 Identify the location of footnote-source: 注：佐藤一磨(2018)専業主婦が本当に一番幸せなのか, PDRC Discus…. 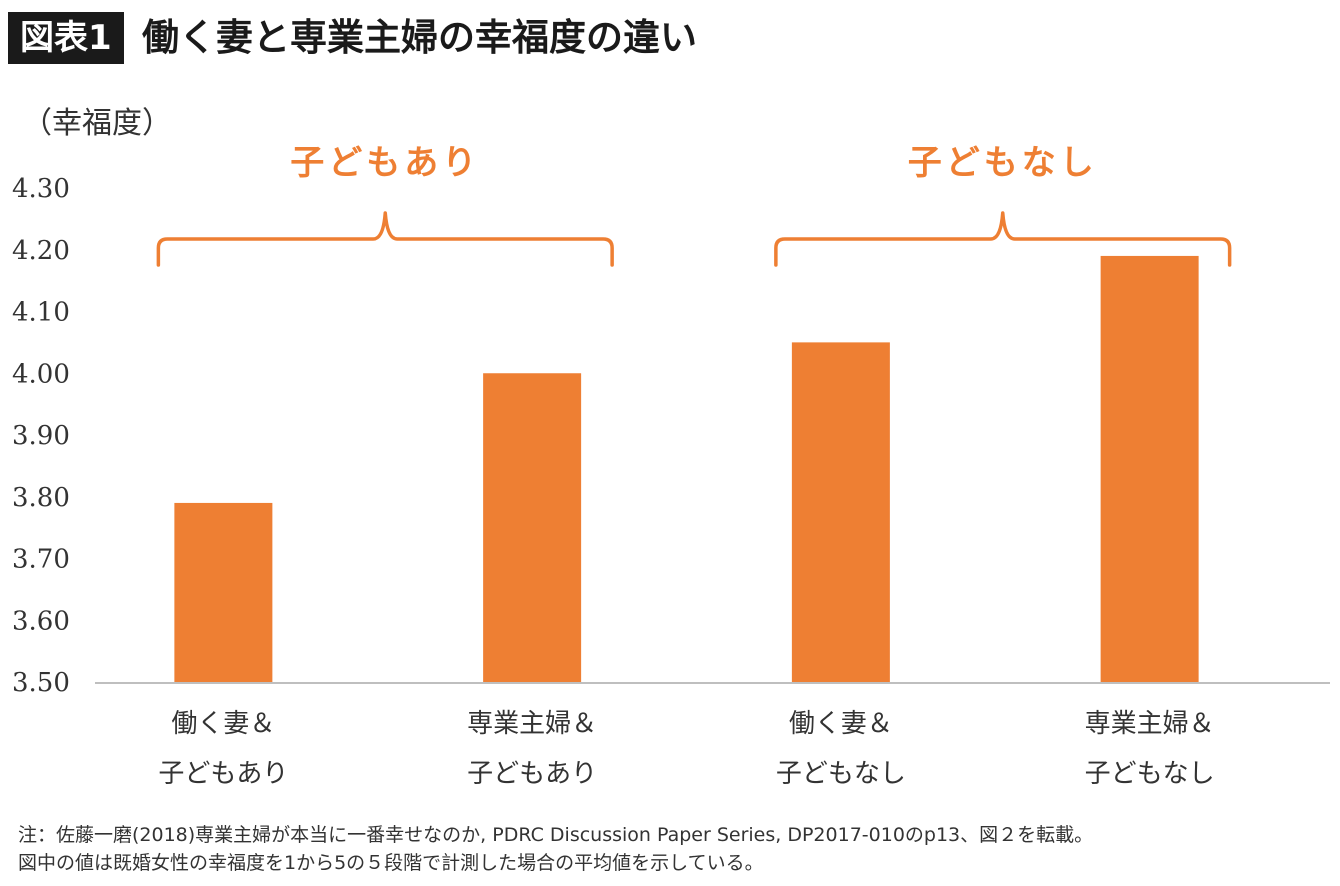
(556, 835).